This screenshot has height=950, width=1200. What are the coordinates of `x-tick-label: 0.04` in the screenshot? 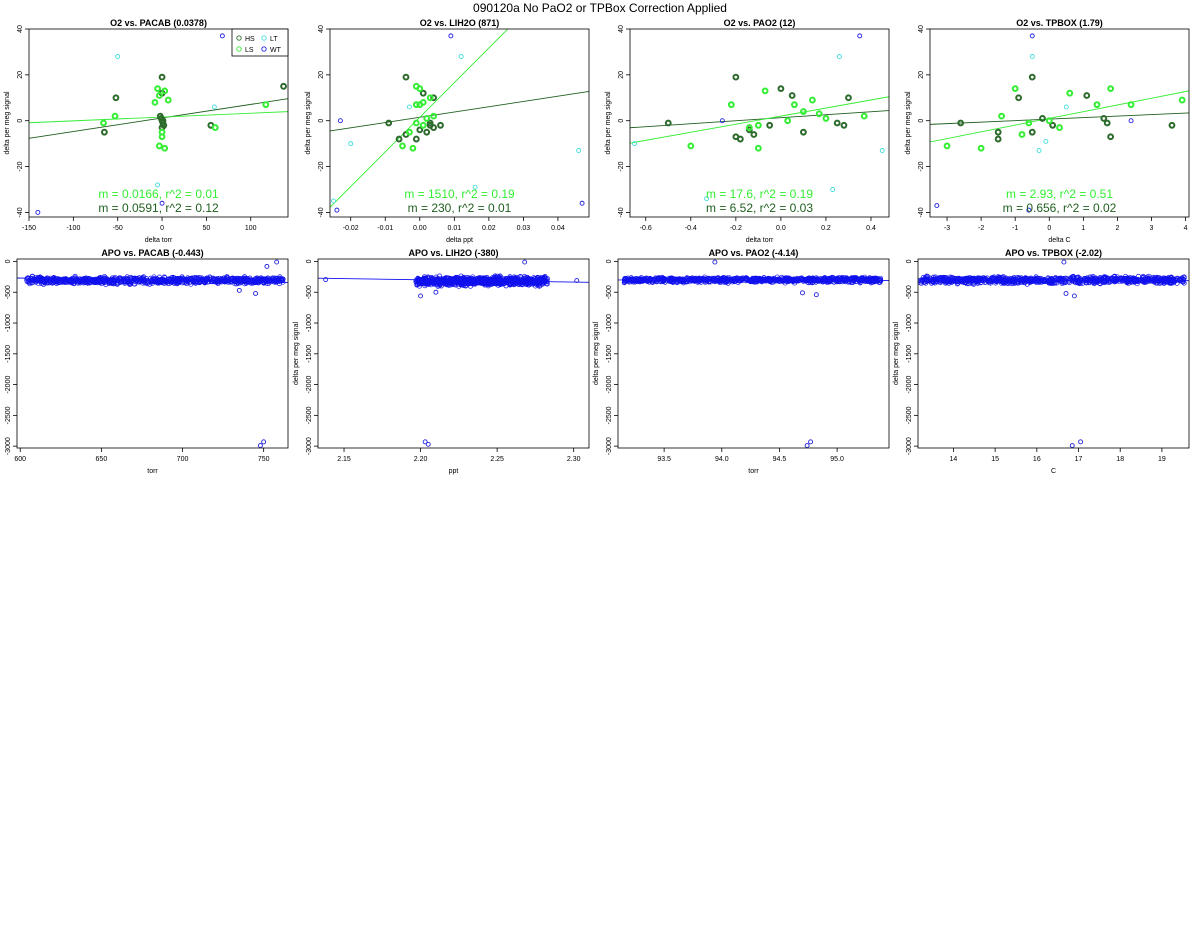 It's located at (558, 228).